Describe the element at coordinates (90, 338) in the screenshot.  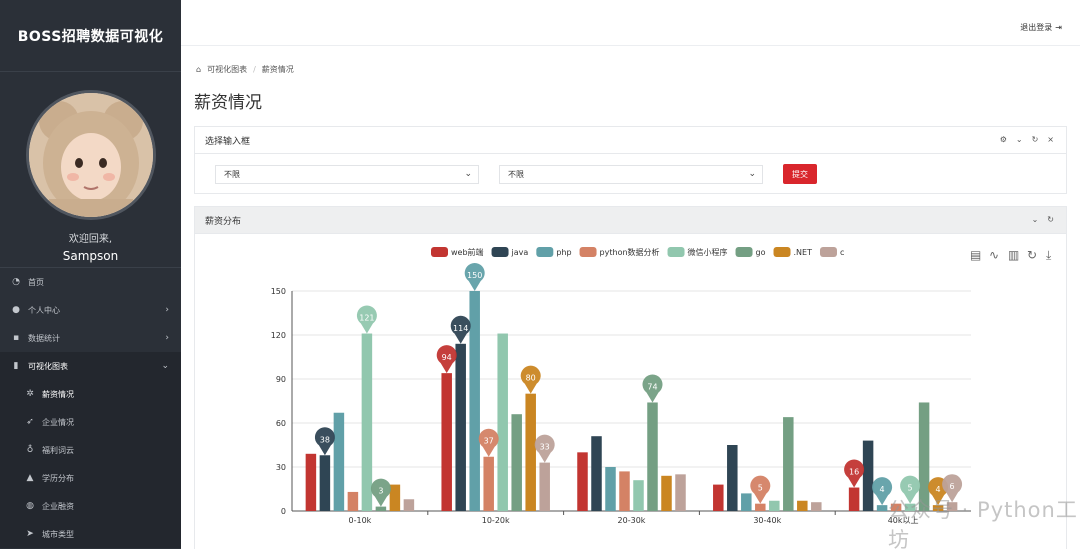
I see `sidebar-item-stats: ▪ 数据统计 ›` at that location.